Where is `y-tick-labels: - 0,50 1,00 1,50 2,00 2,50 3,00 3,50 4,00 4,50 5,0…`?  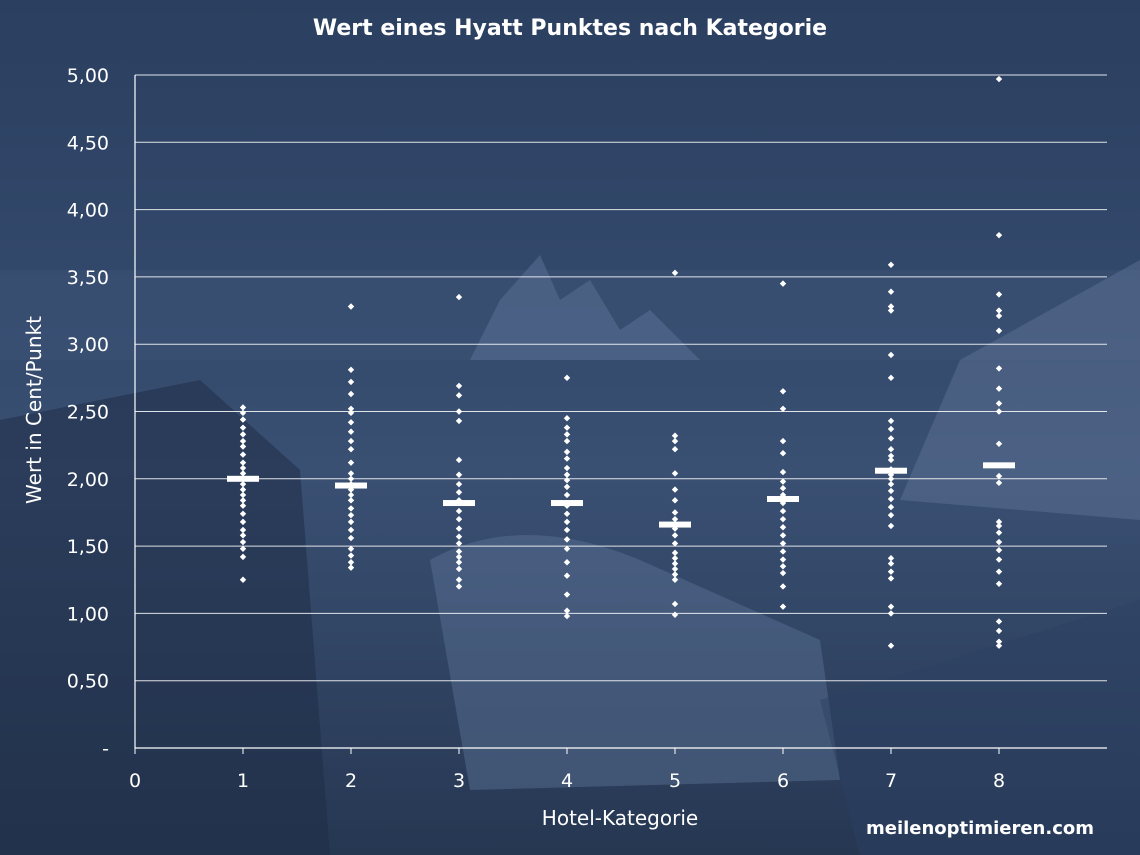
y-tick-labels: - 0,50 1,00 1,50 2,00 2,50 3,00 3,50 4,00 4,50 5,0… is located at coordinates (88, 412).